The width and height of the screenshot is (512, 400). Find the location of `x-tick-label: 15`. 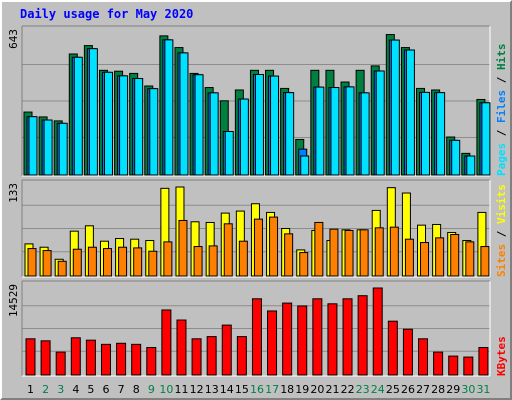

x-tick-label: 15 is located at coordinates (242, 389).